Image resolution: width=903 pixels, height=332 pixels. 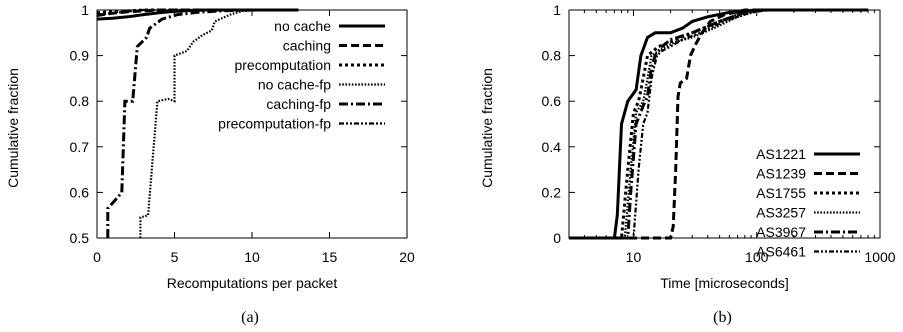 What do you see at coordinates (252, 283) in the screenshot?
I see `x-axis-label: Recomputations per packet` at bounding box center [252, 283].